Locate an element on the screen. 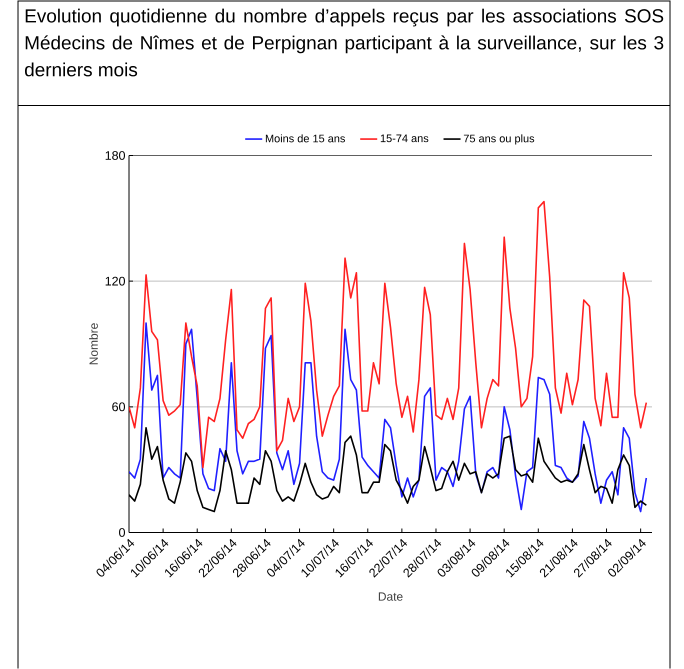 This screenshot has width=684, height=669. chart-title: Evolution quotidienne du nombre d’appels reçus par les associations SOS Médecins de Nîmes et de Perpignan participant à la surveillance, sur les 3 derniers mois is located at coordinates (344, 42).